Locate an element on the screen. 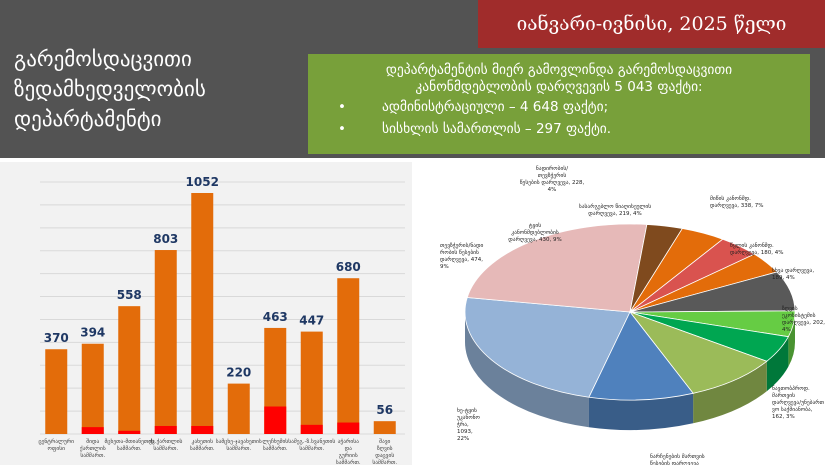 This screenshot has height=469, width=825. summary-bullet-1: • ადმინისტრაციული – 4 648 ფაქტი; is located at coordinates (559, 107).